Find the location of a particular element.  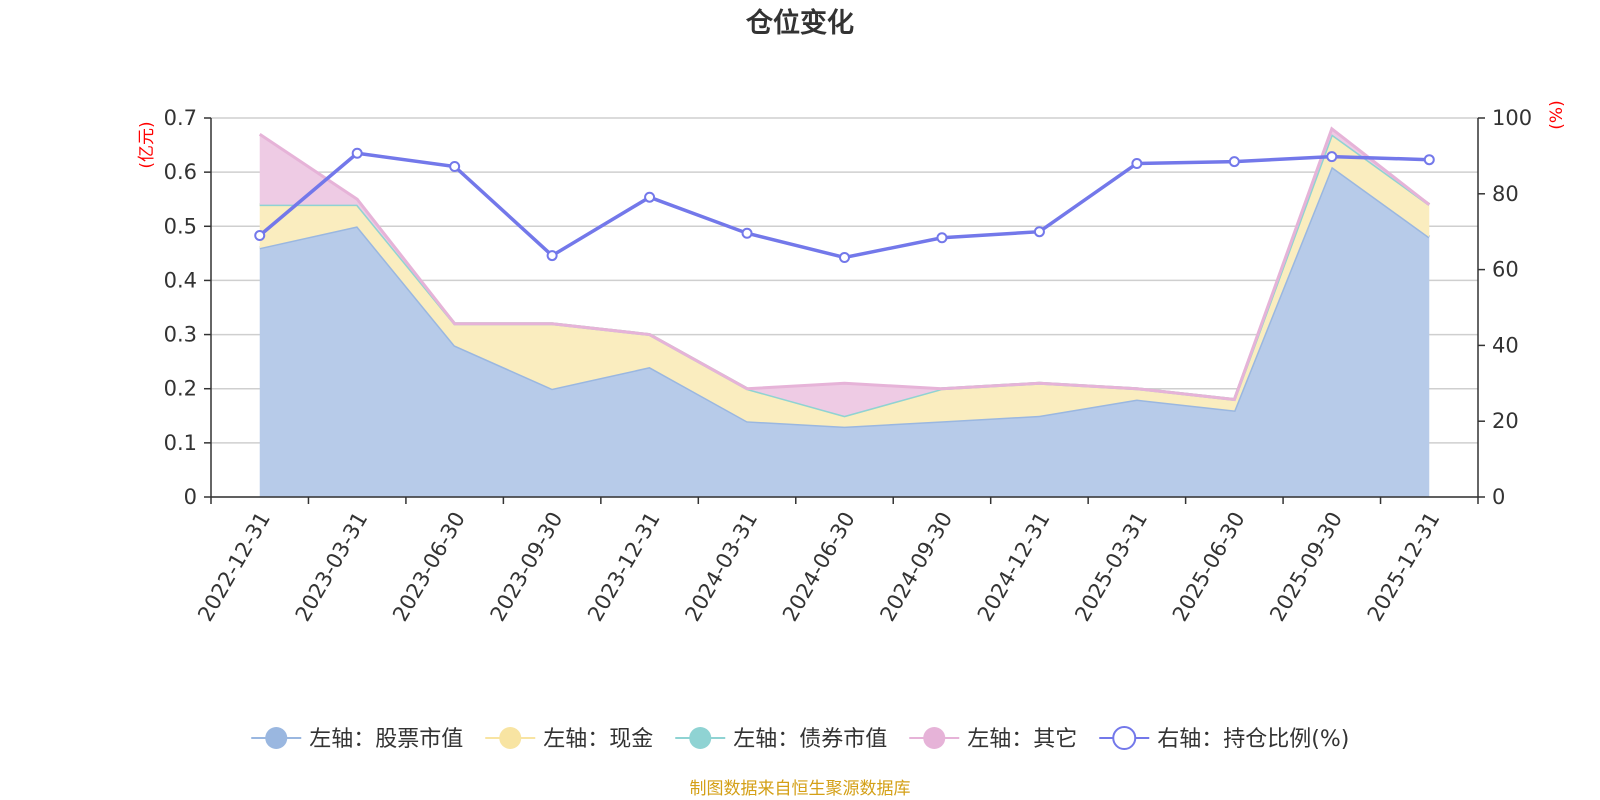

left-tick-label: 0.4 is located at coordinates (180, 280).